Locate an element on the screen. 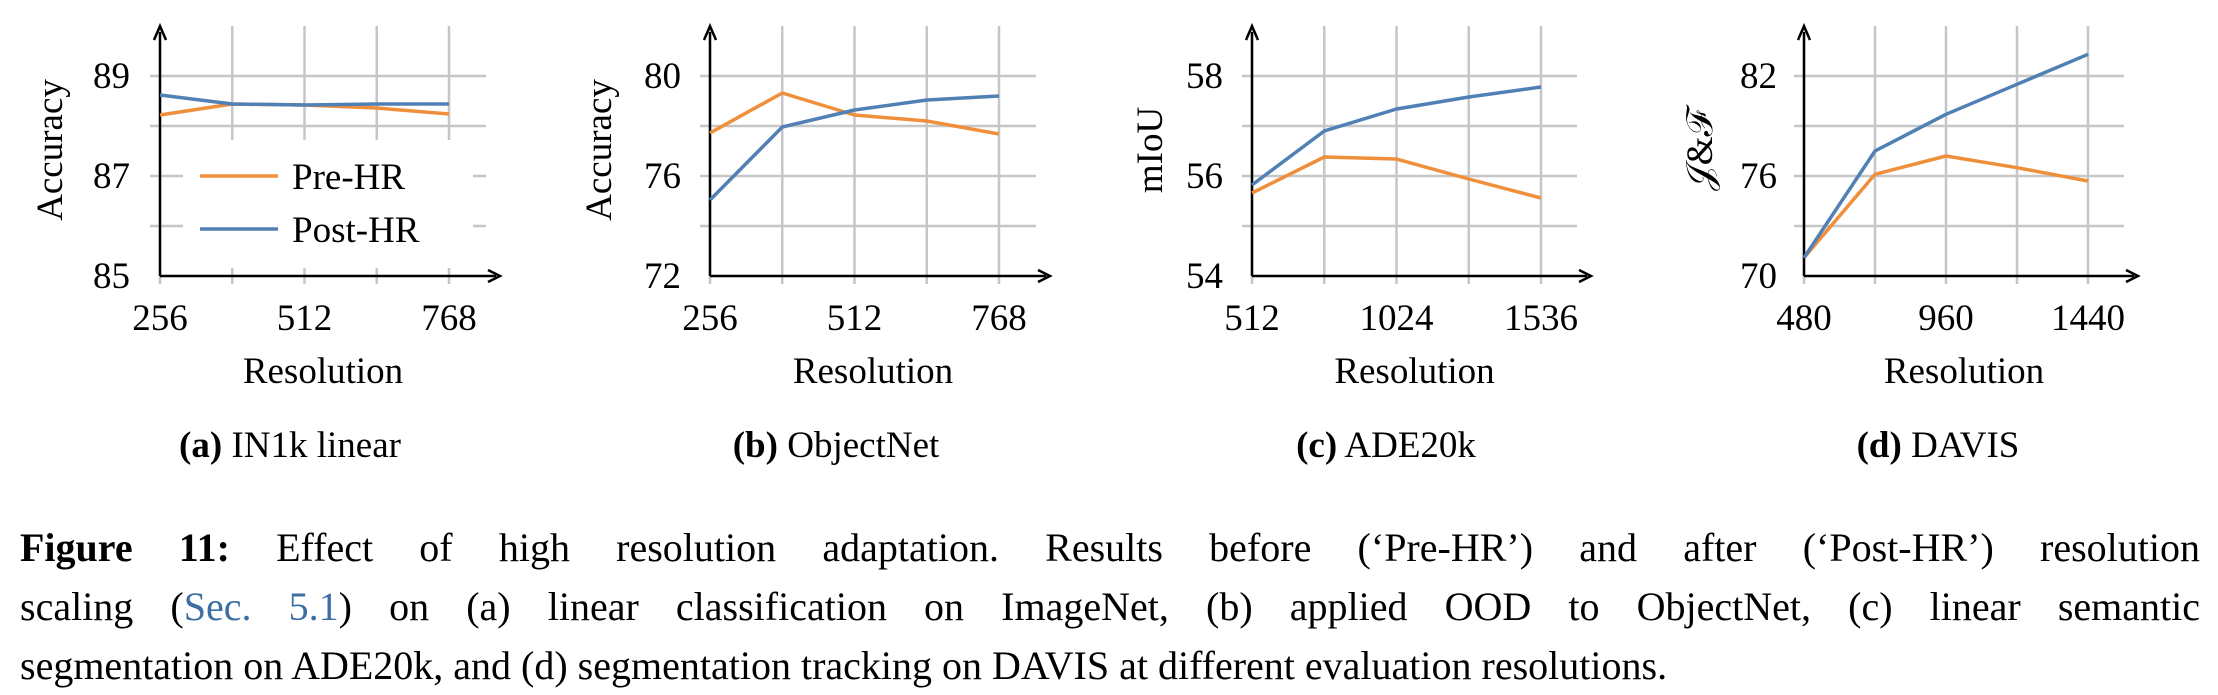  x-tick-label: 1440 is located at coordinates (2088, 318).